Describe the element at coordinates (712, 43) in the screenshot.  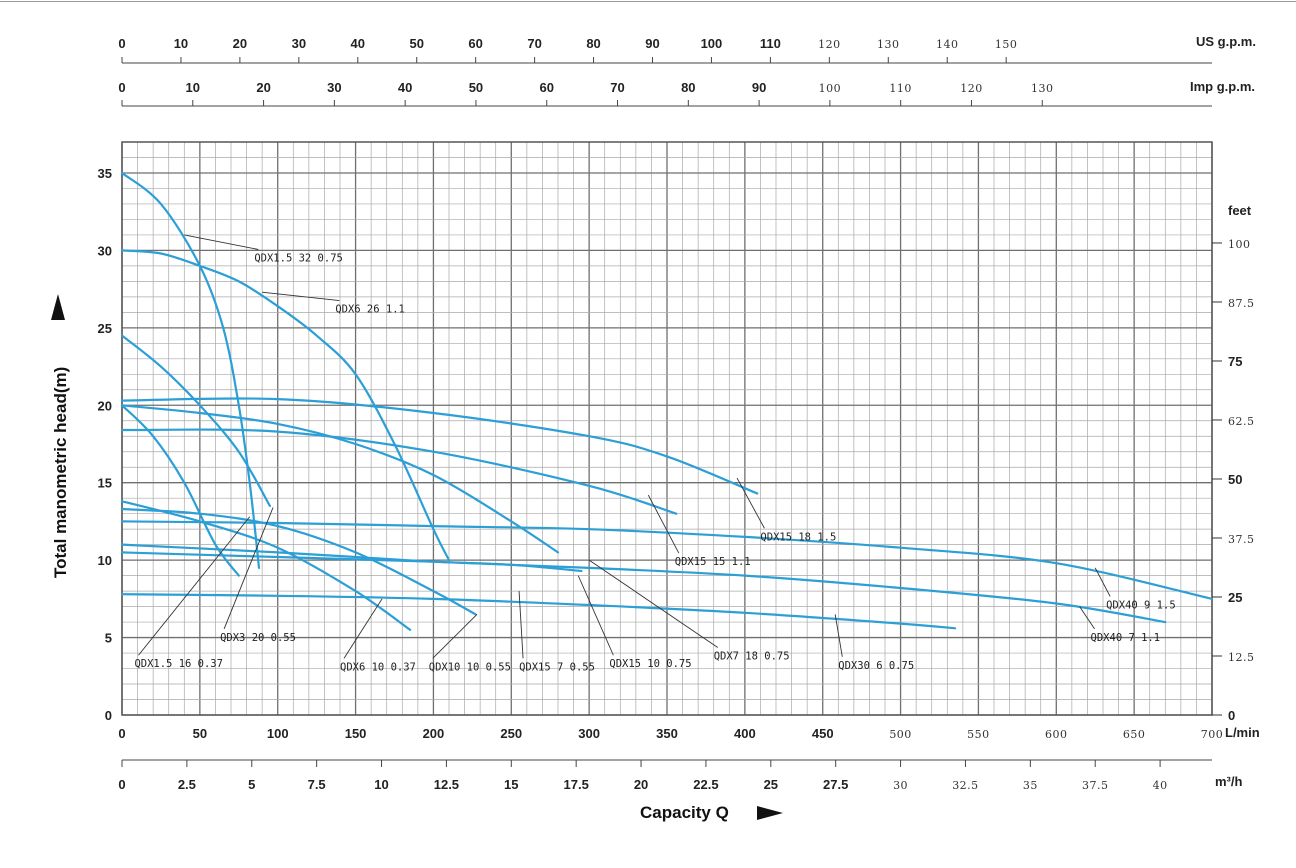
I see `usgpm-tick-label: 100` at that location.